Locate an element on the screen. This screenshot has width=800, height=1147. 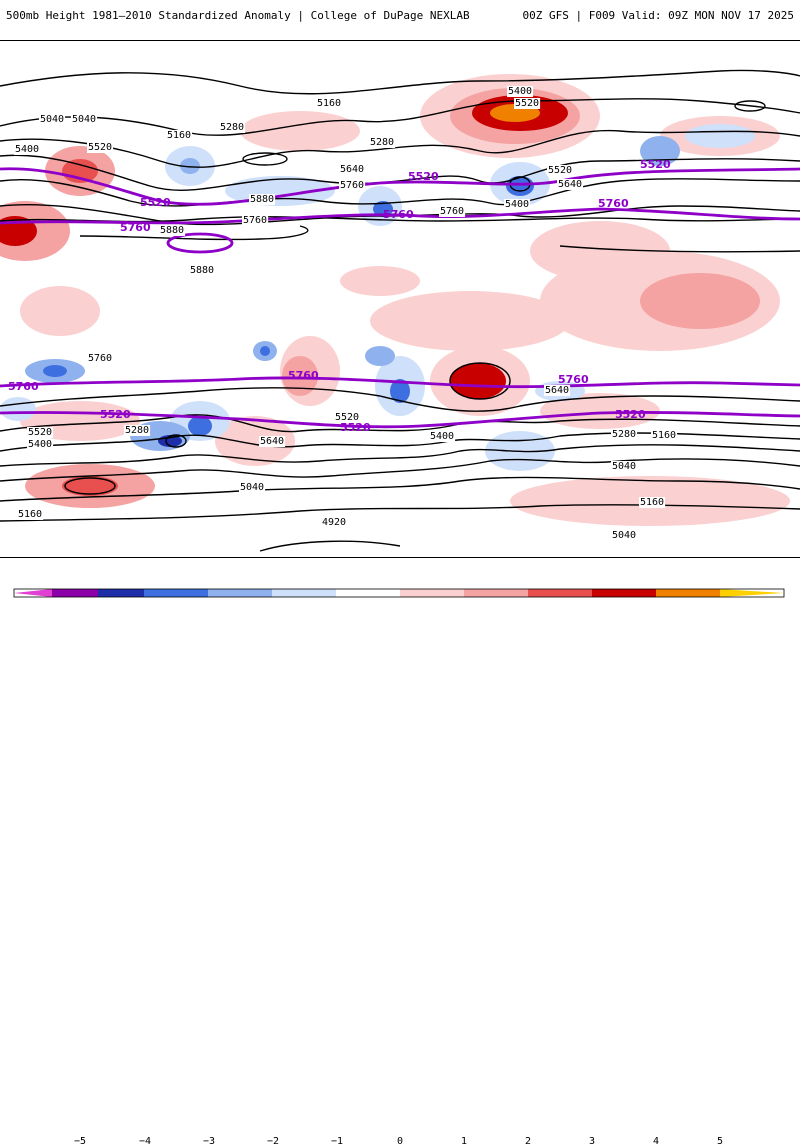
colorbar-tick: −5 is located at coordinates (80, 1141).